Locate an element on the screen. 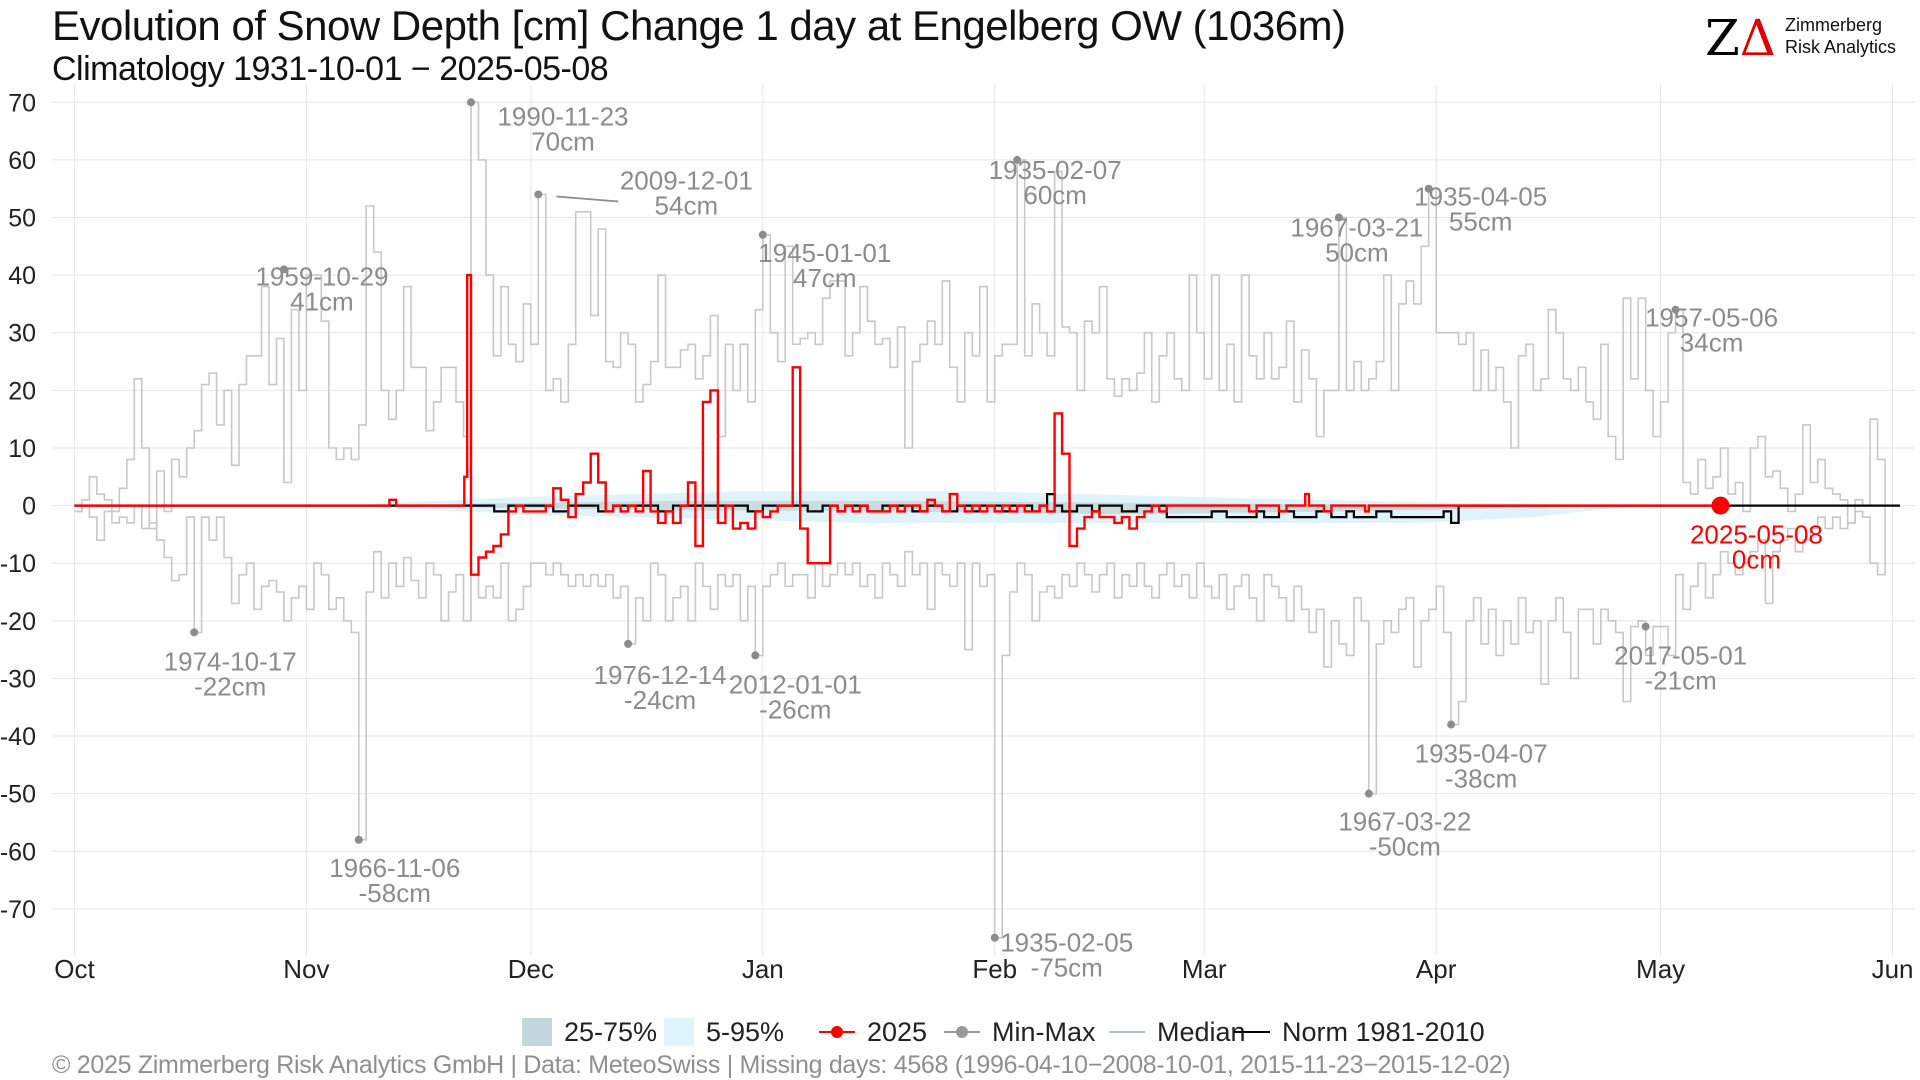 This screenshot has height=1080, width=1920. y-tick-label: -20 is located at coordinates (18, 622).